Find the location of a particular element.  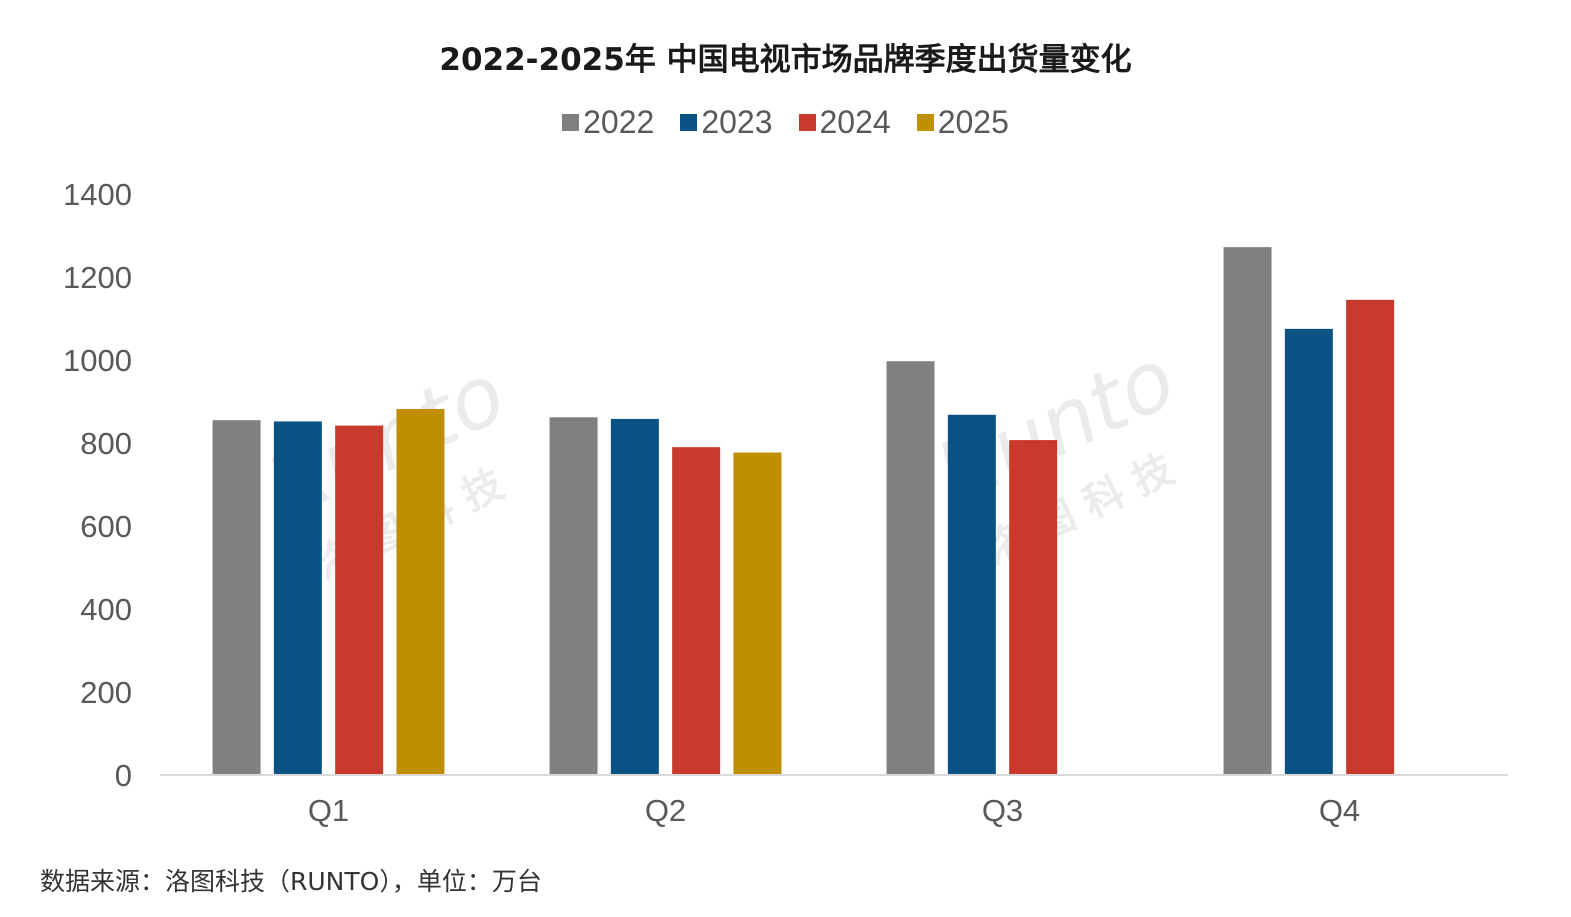

y-tick-label: 600 is located at coordinates (106, 526).